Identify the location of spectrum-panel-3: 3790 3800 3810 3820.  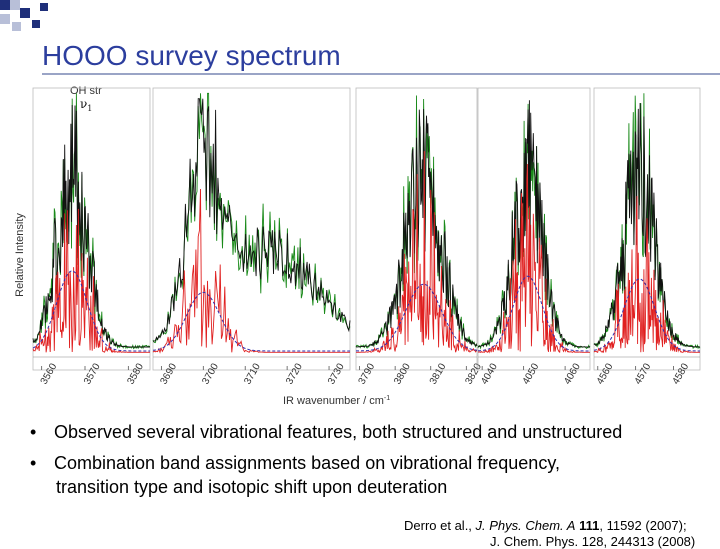
(419, 237).